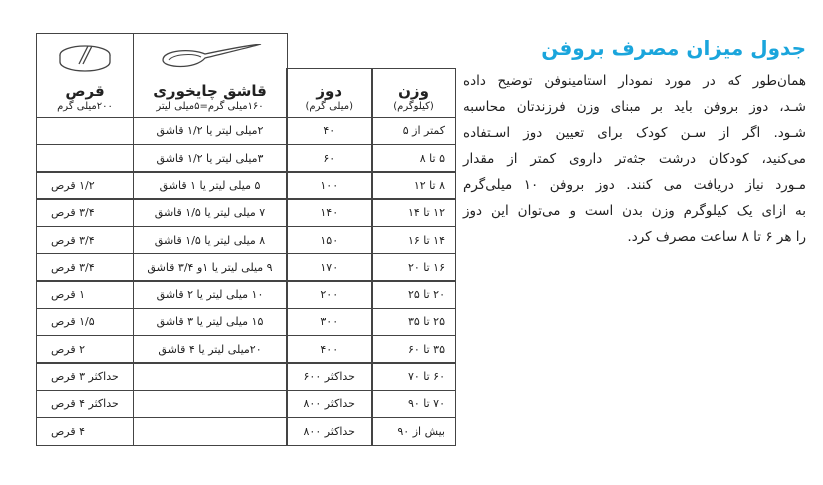  I want to click on cell-weight: ۵ تا ۸, so click(413, 158).